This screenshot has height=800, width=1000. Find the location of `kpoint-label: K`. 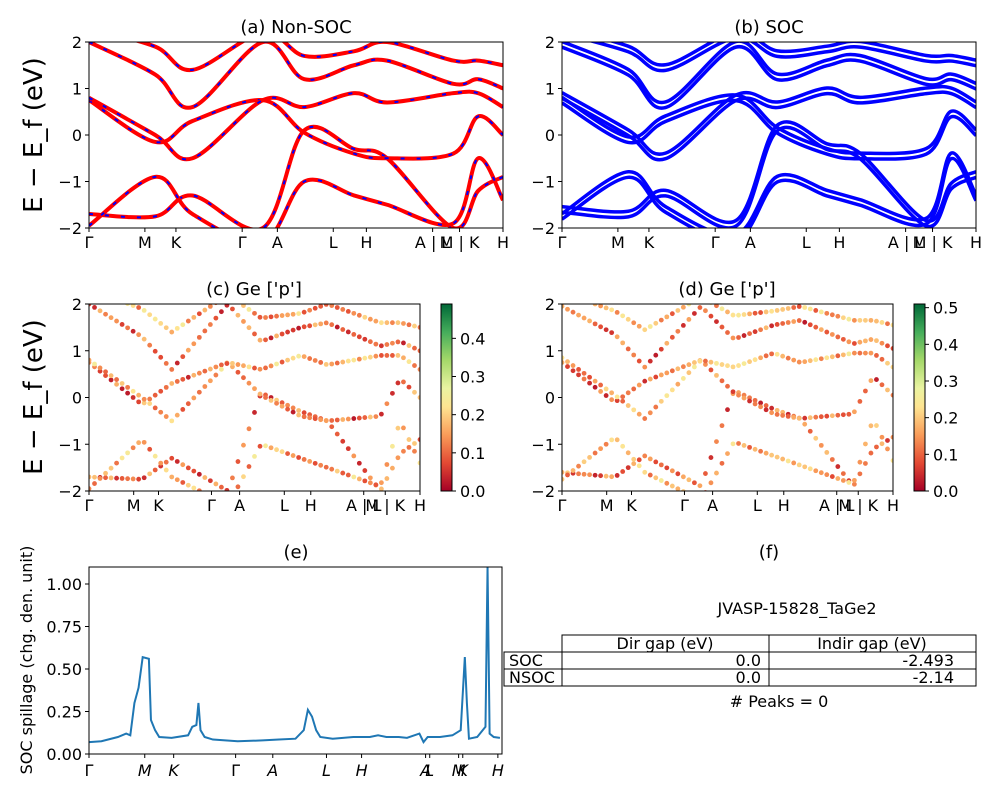

kpoint-label: K is located at coordinates (176, 242).